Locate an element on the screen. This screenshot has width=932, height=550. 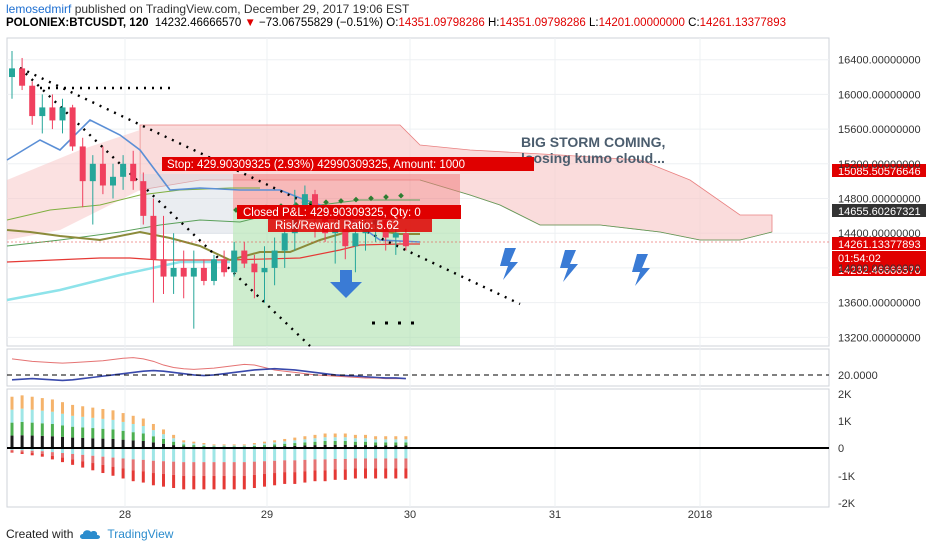
storm-note-line1: BIG STORM COMING, is located at coordinates (593, 142).